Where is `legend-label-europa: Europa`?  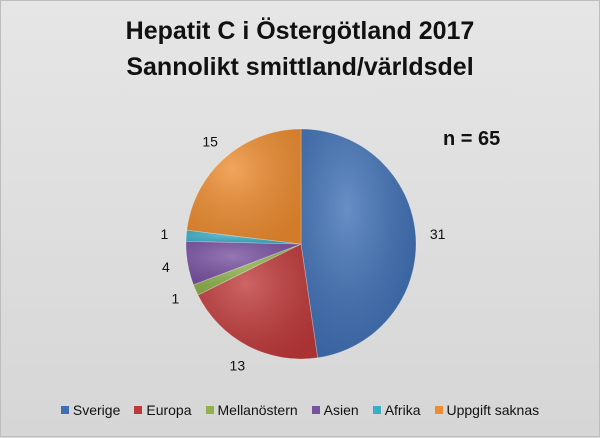
legend-label-europa: Europa is located at coordinates (169, 410).